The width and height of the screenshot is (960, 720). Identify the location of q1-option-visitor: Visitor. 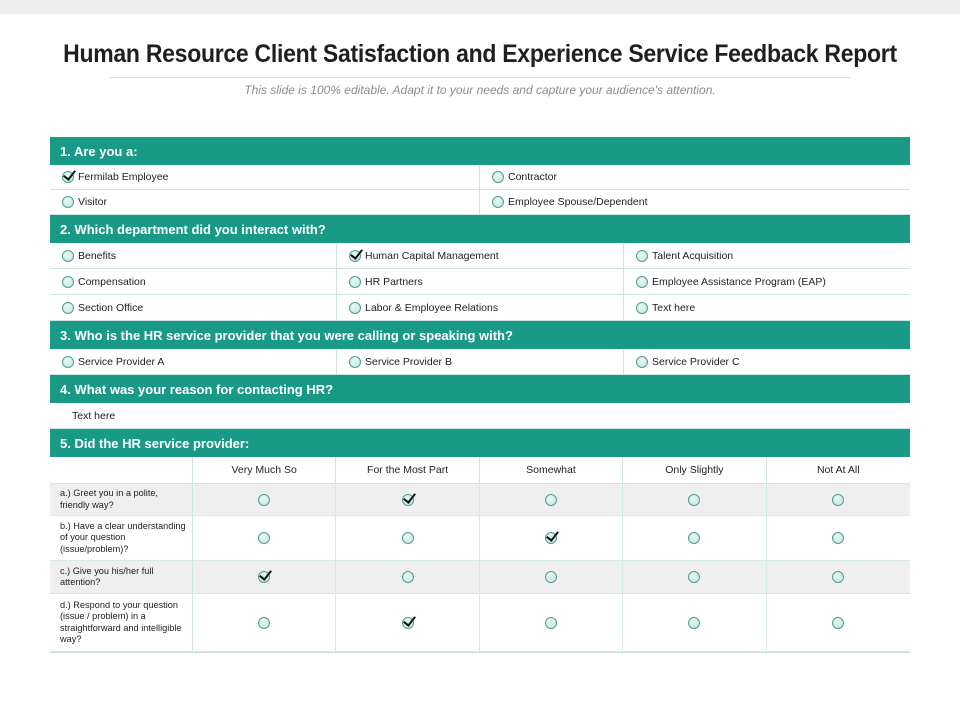
(265, 202).